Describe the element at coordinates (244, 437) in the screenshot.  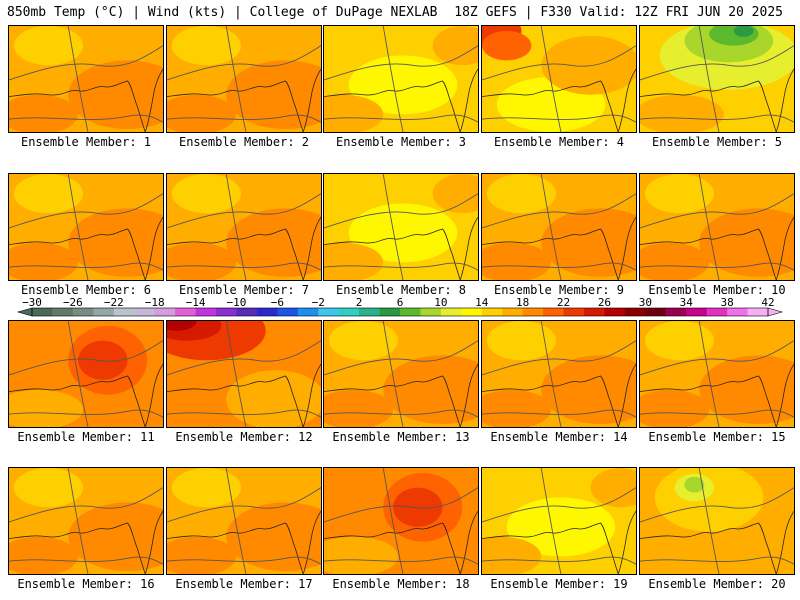
I see `ensemble-member-label: Ensemble Member: 12` at that location.